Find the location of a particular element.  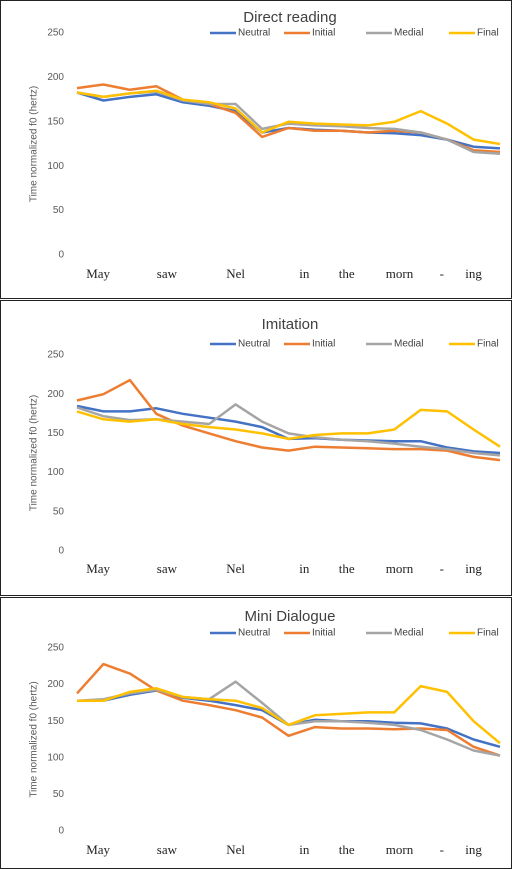

chart-title: Direct reading is located at coordinates (289, 17).